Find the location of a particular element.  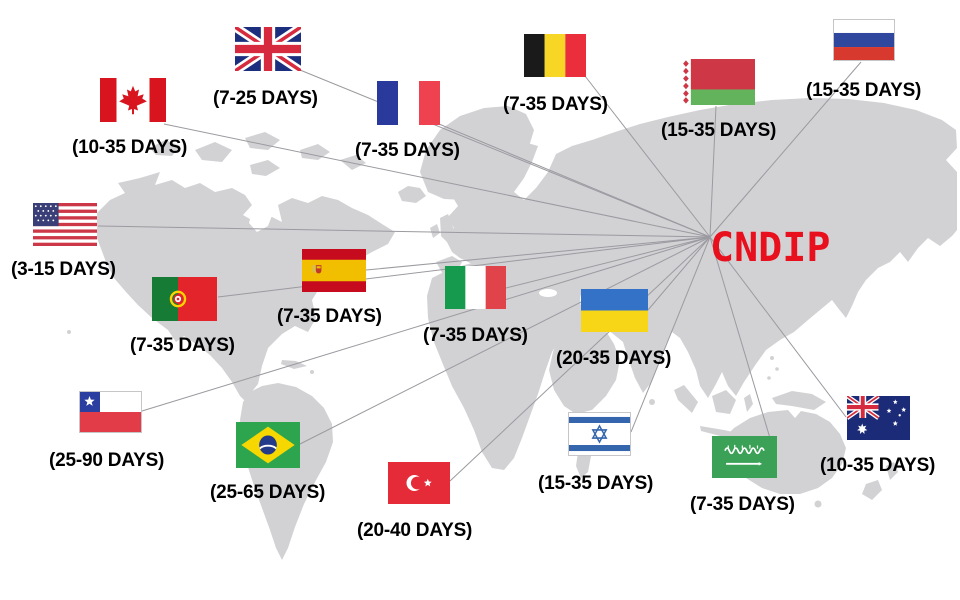

chile-flag-icon is located at coordinates (110, 412).